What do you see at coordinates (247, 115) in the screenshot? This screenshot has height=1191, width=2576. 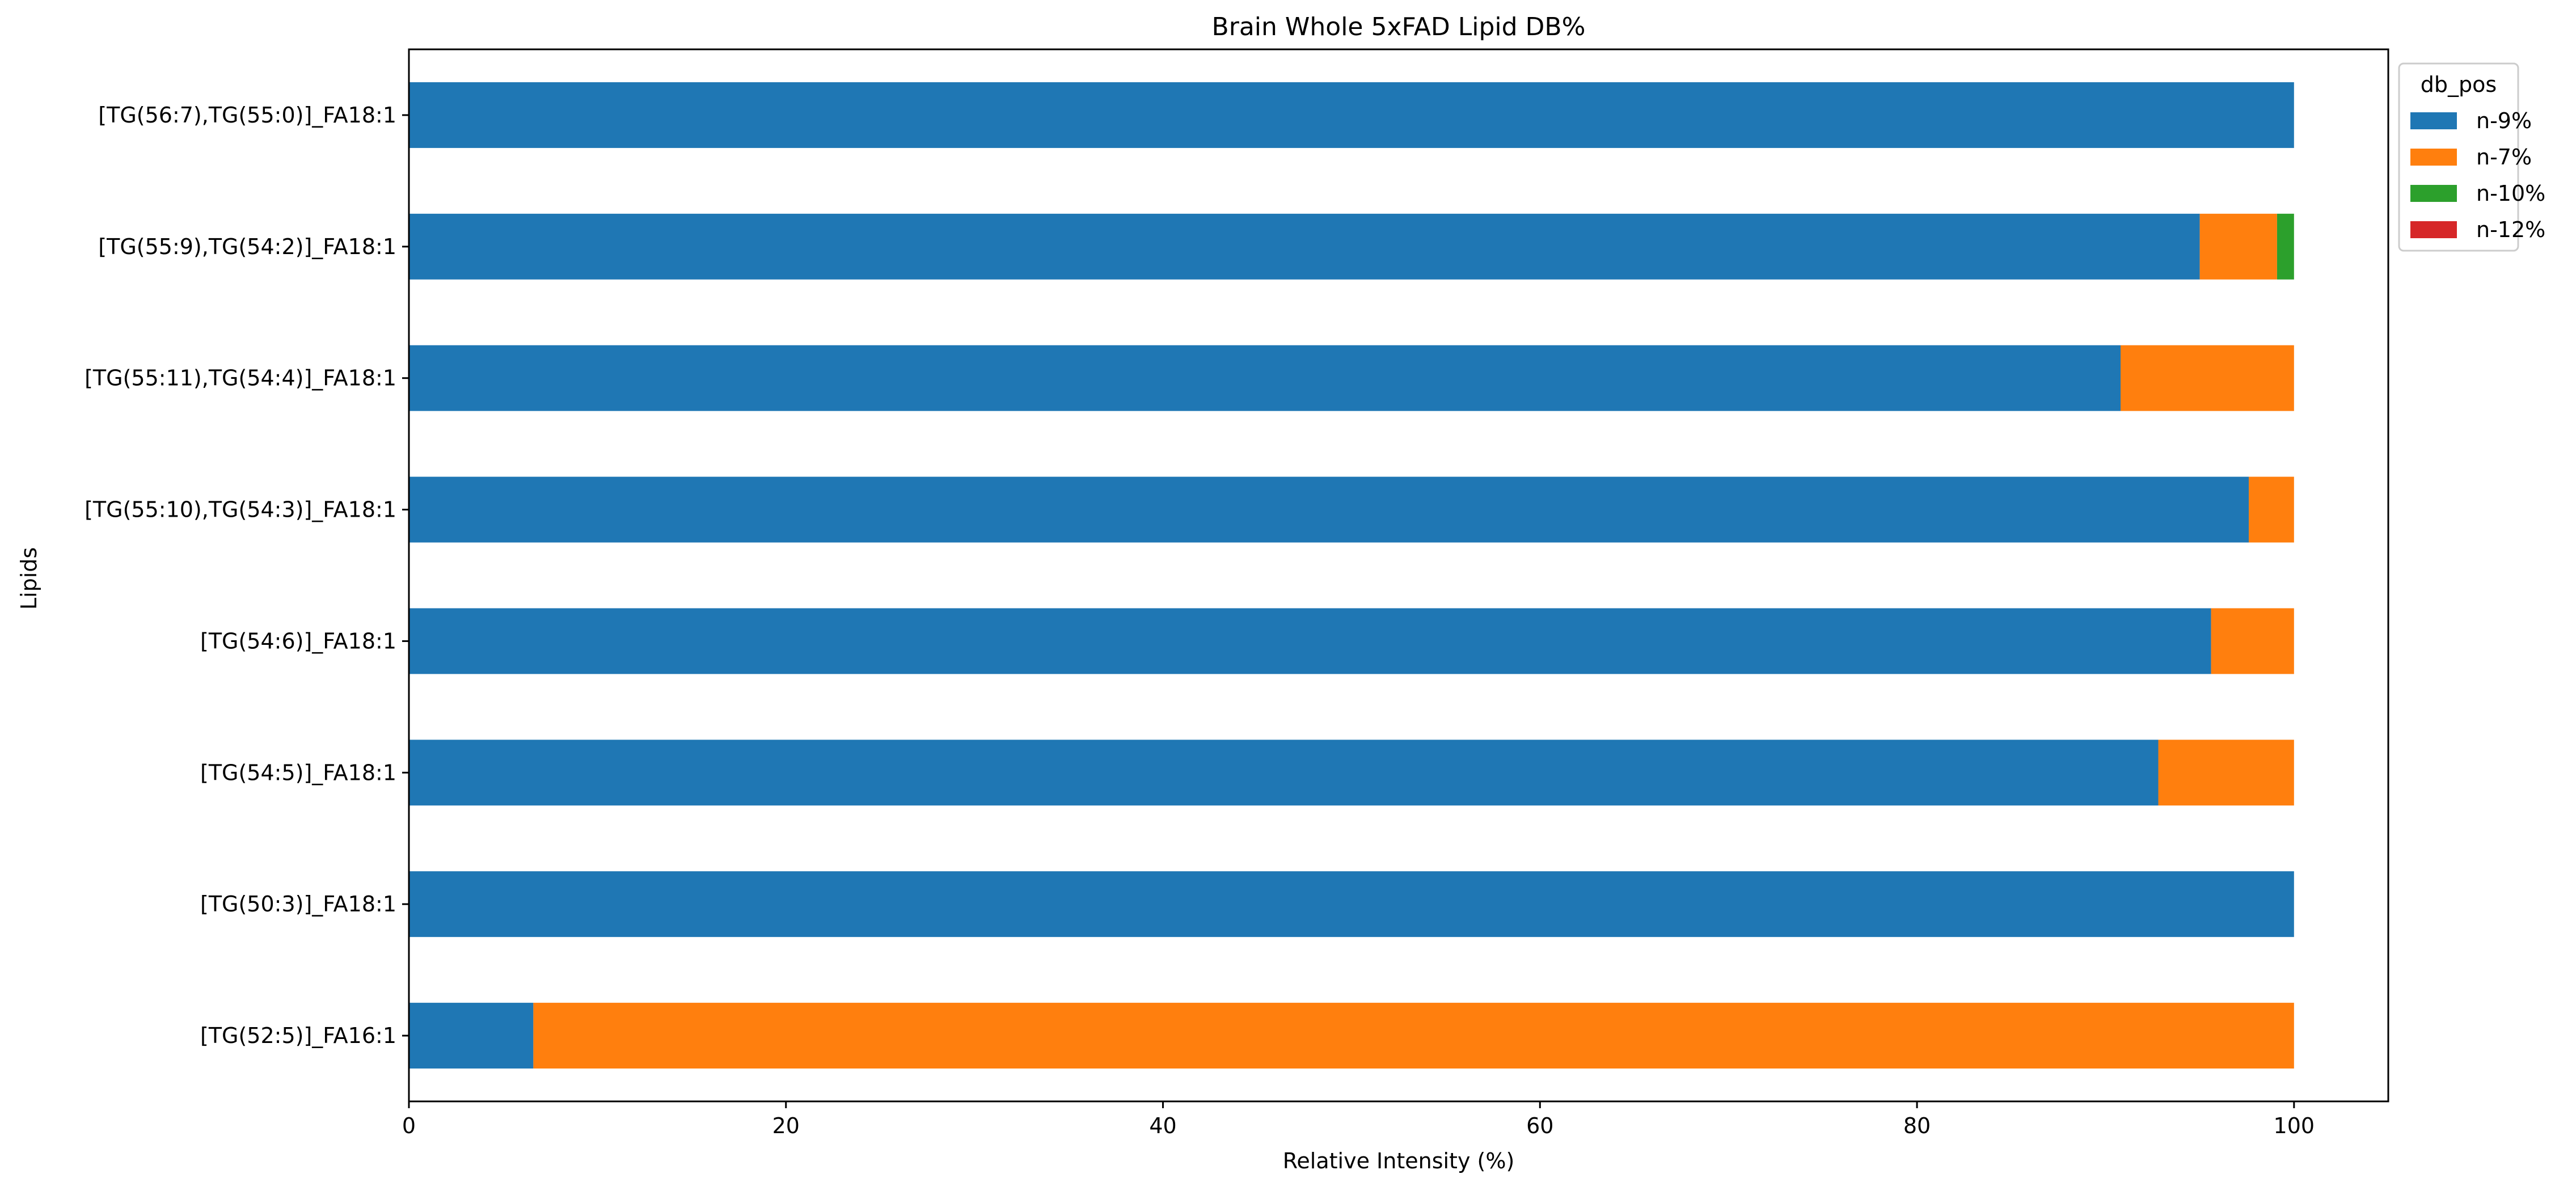 I see `y-tick-label: [TG(56:7),TG(55:0)]_FA18:1` at bounding box center [247, 115].